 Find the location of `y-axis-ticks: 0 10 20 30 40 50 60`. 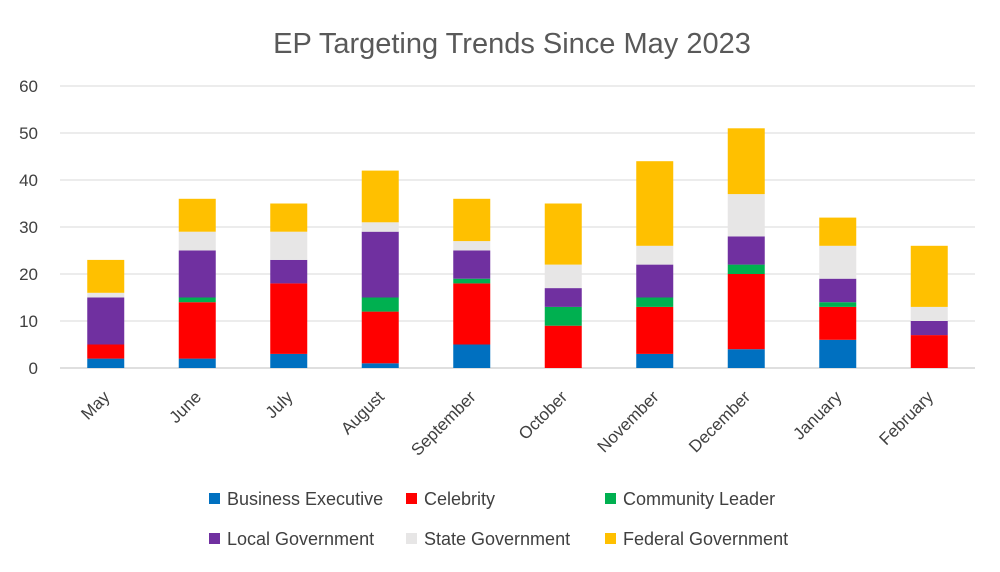

y-axis-ticks: 0 10 20 30 40 50 60 is located at coordinates (28, 227).